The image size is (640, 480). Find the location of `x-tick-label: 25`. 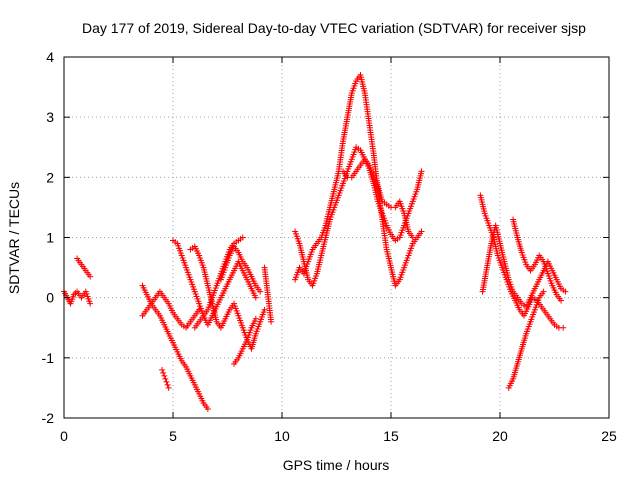

x-tick-label: 25 is located at coordinates (609, 436).